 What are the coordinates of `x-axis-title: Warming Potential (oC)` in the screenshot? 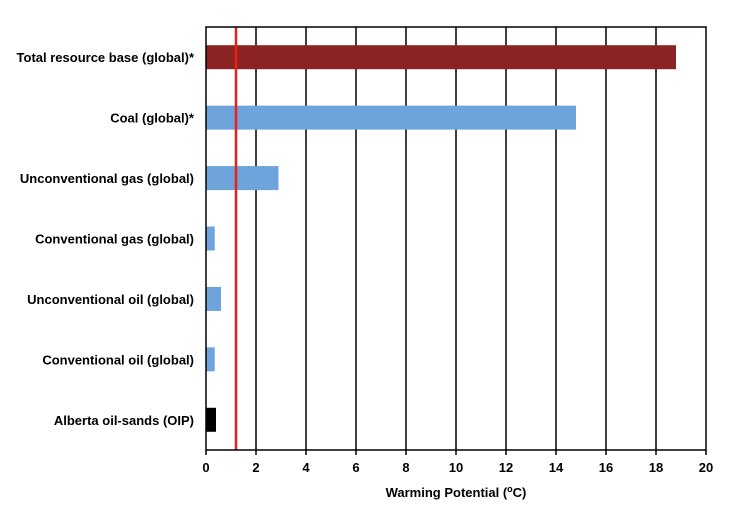 It's located at (456, 492).